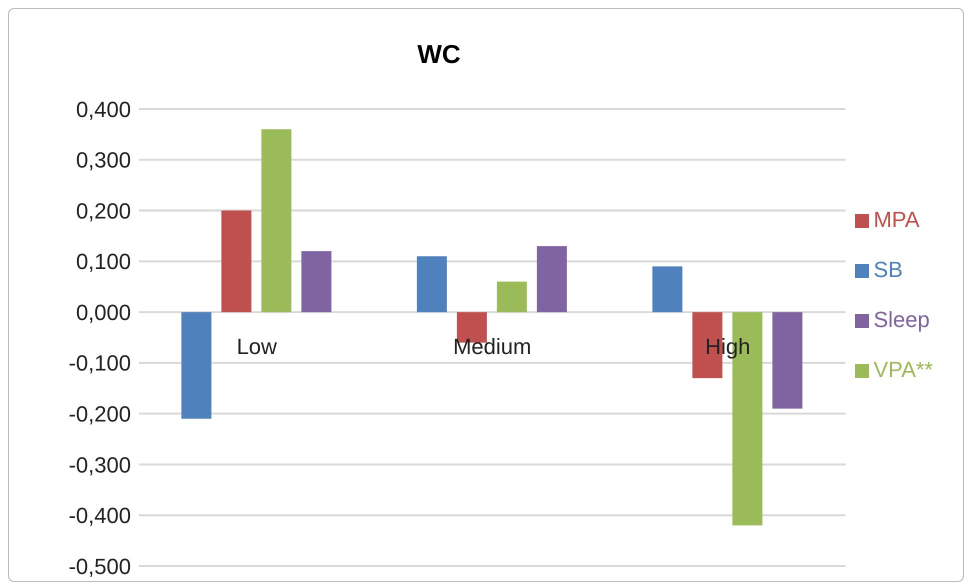 This screenshot has width=970, height=588. I want to click on y-tick-label: -0,400, so click(99, 515).